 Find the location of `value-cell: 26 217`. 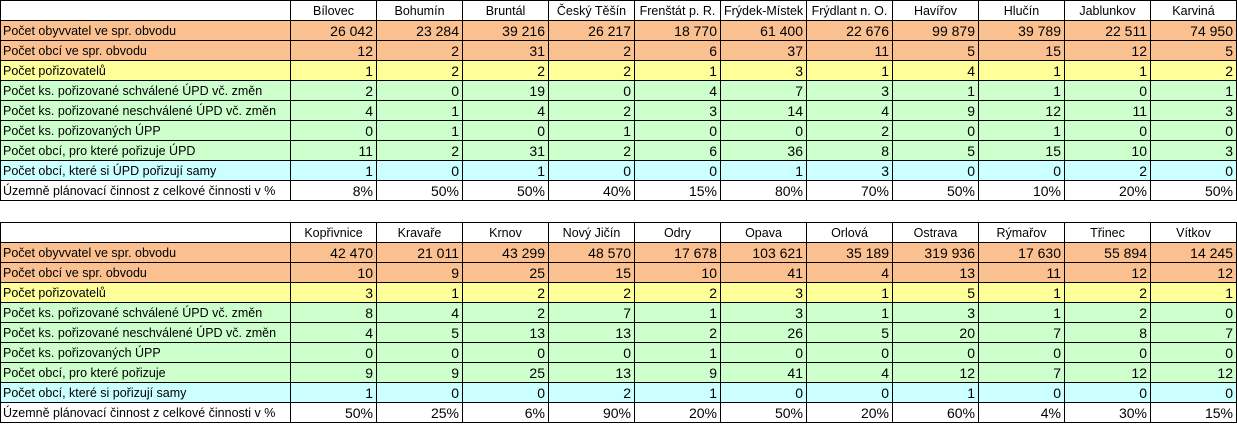

value-cell: 26 217 is located at coordinates (591, 30).